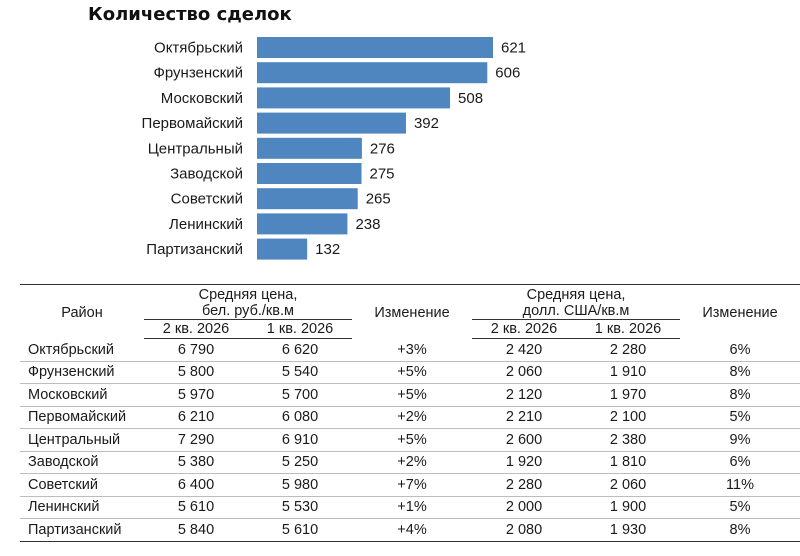 This screenshot has height=556, width=800. What do you see at coordinates (300, 417) in the screenshot?
I see `cell-byn-q1: 6 080` at bounding box center [300, 417].